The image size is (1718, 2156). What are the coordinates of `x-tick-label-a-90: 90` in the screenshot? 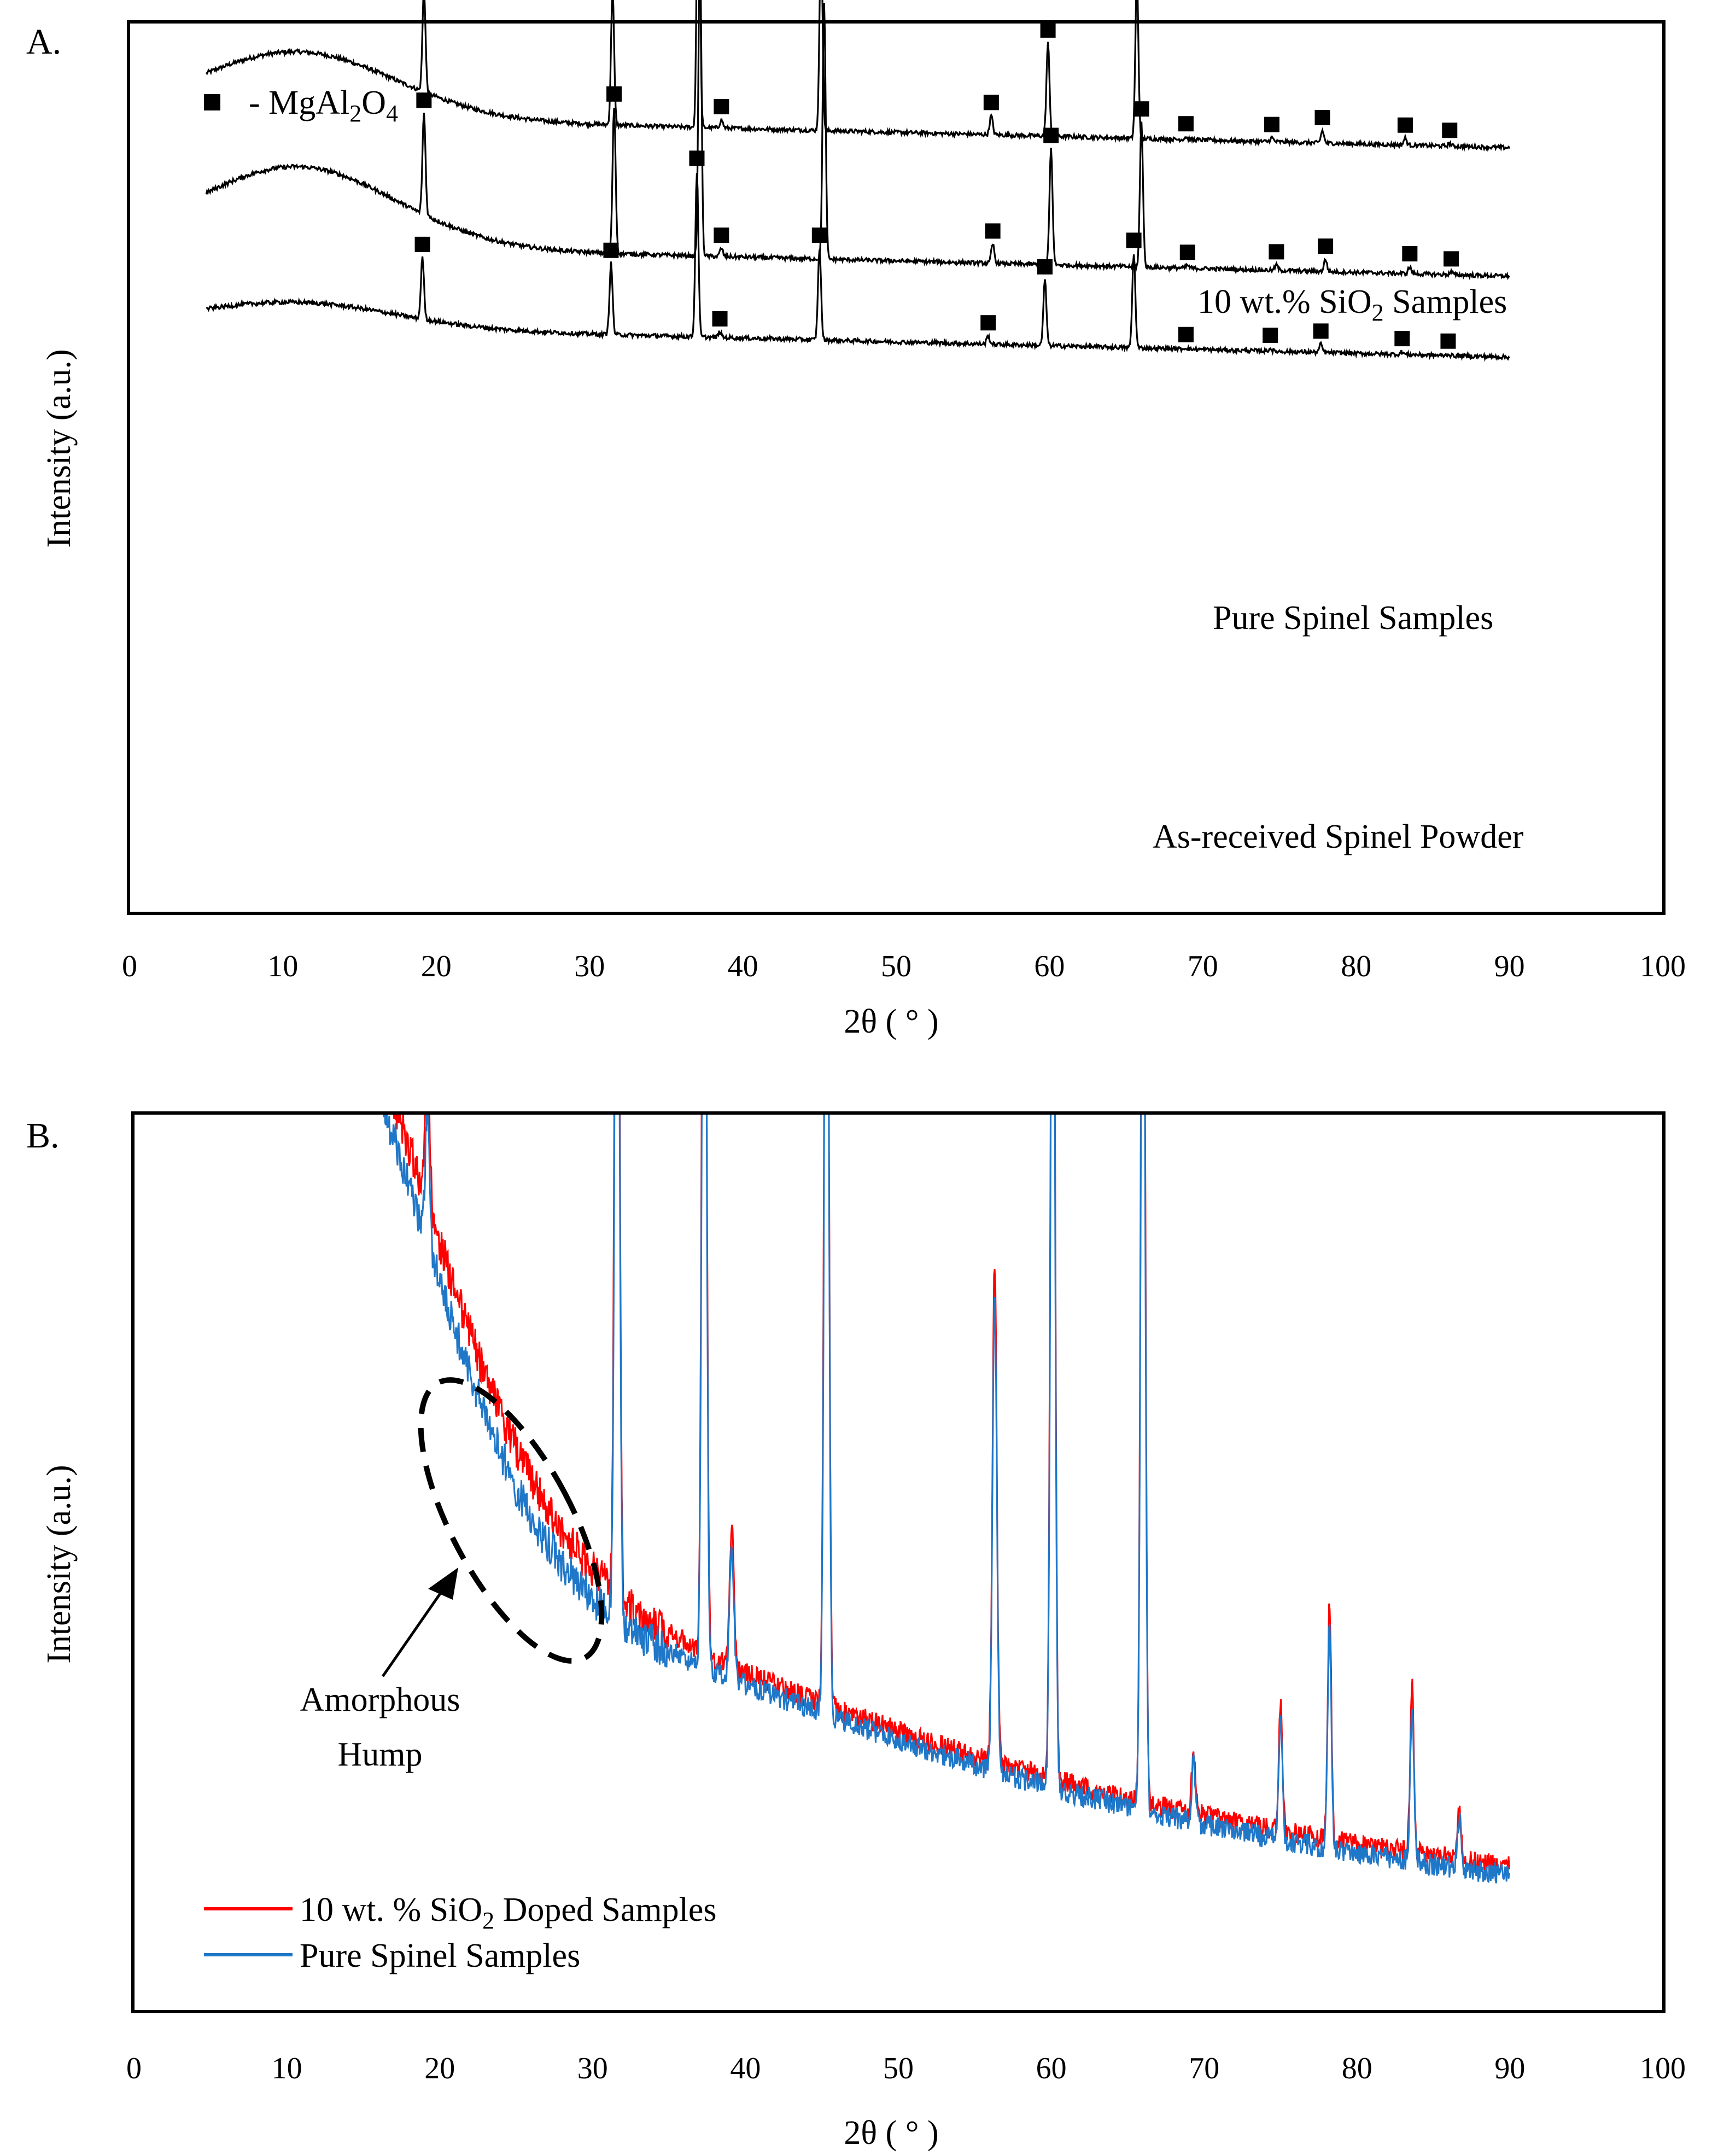 It's located at (1509, 966).